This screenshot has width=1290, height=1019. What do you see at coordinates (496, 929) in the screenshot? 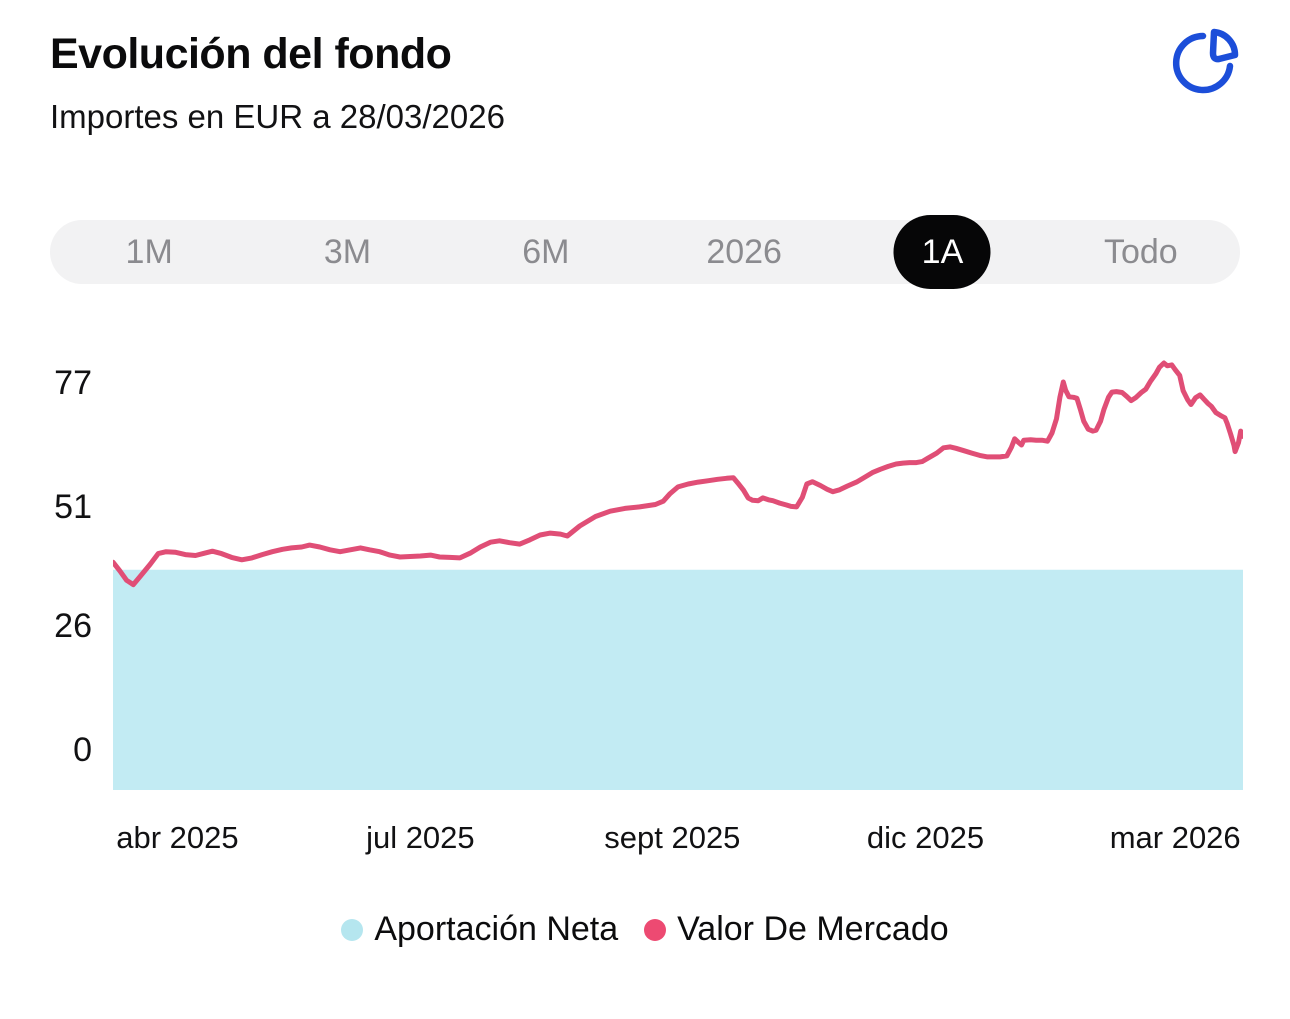
I see `legend-label: Aportación Neta` at bounding box center [496, 929].